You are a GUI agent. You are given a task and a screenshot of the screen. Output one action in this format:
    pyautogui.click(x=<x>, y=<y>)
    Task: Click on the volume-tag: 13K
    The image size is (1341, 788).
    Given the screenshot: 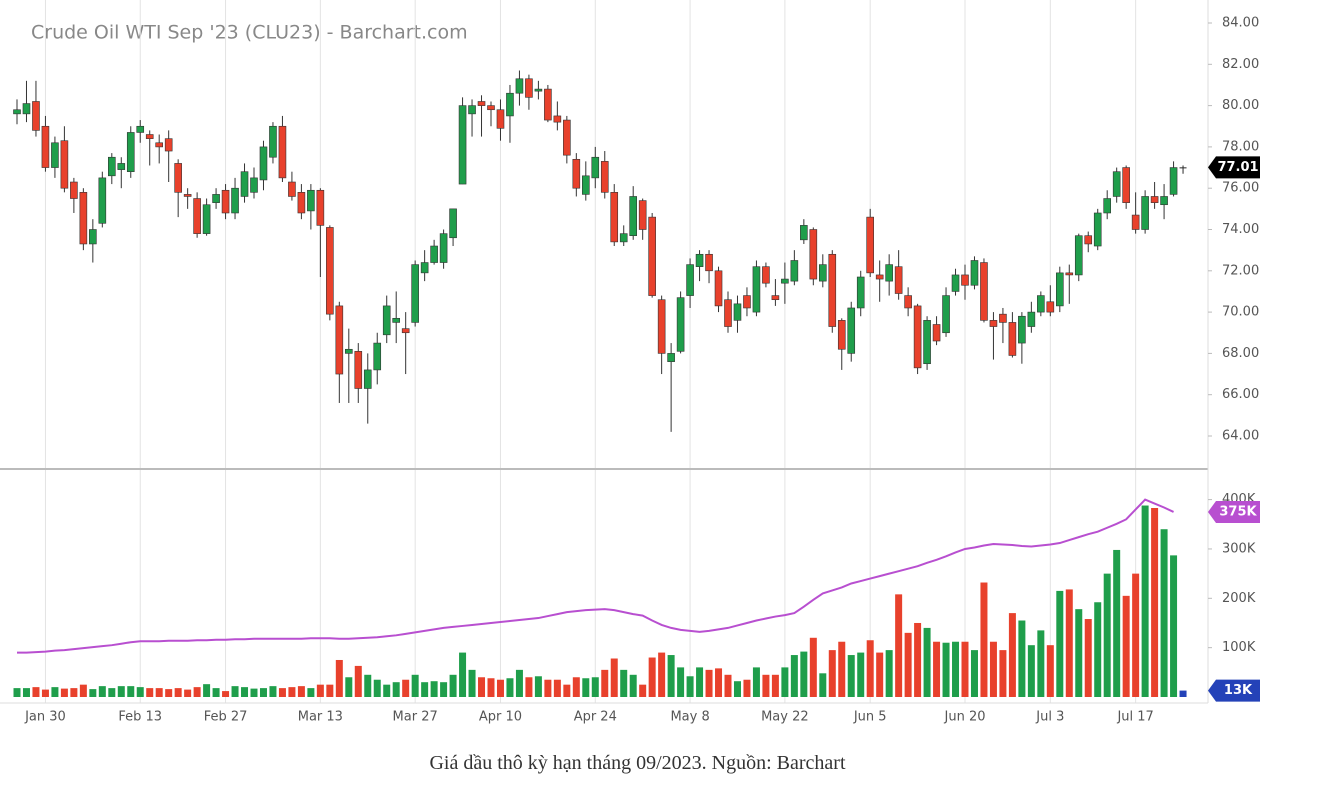 What is the action you would take?
    pyautogui.click(x=1238, y=690)
    